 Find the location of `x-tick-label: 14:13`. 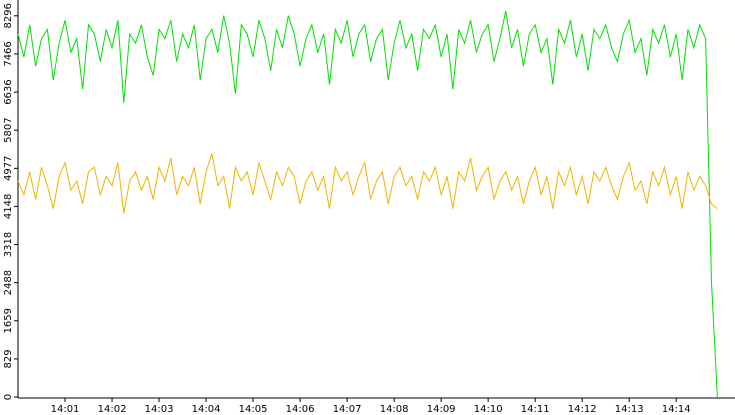

x-tick-label: 14:13 is located at coordinates (629, 409).